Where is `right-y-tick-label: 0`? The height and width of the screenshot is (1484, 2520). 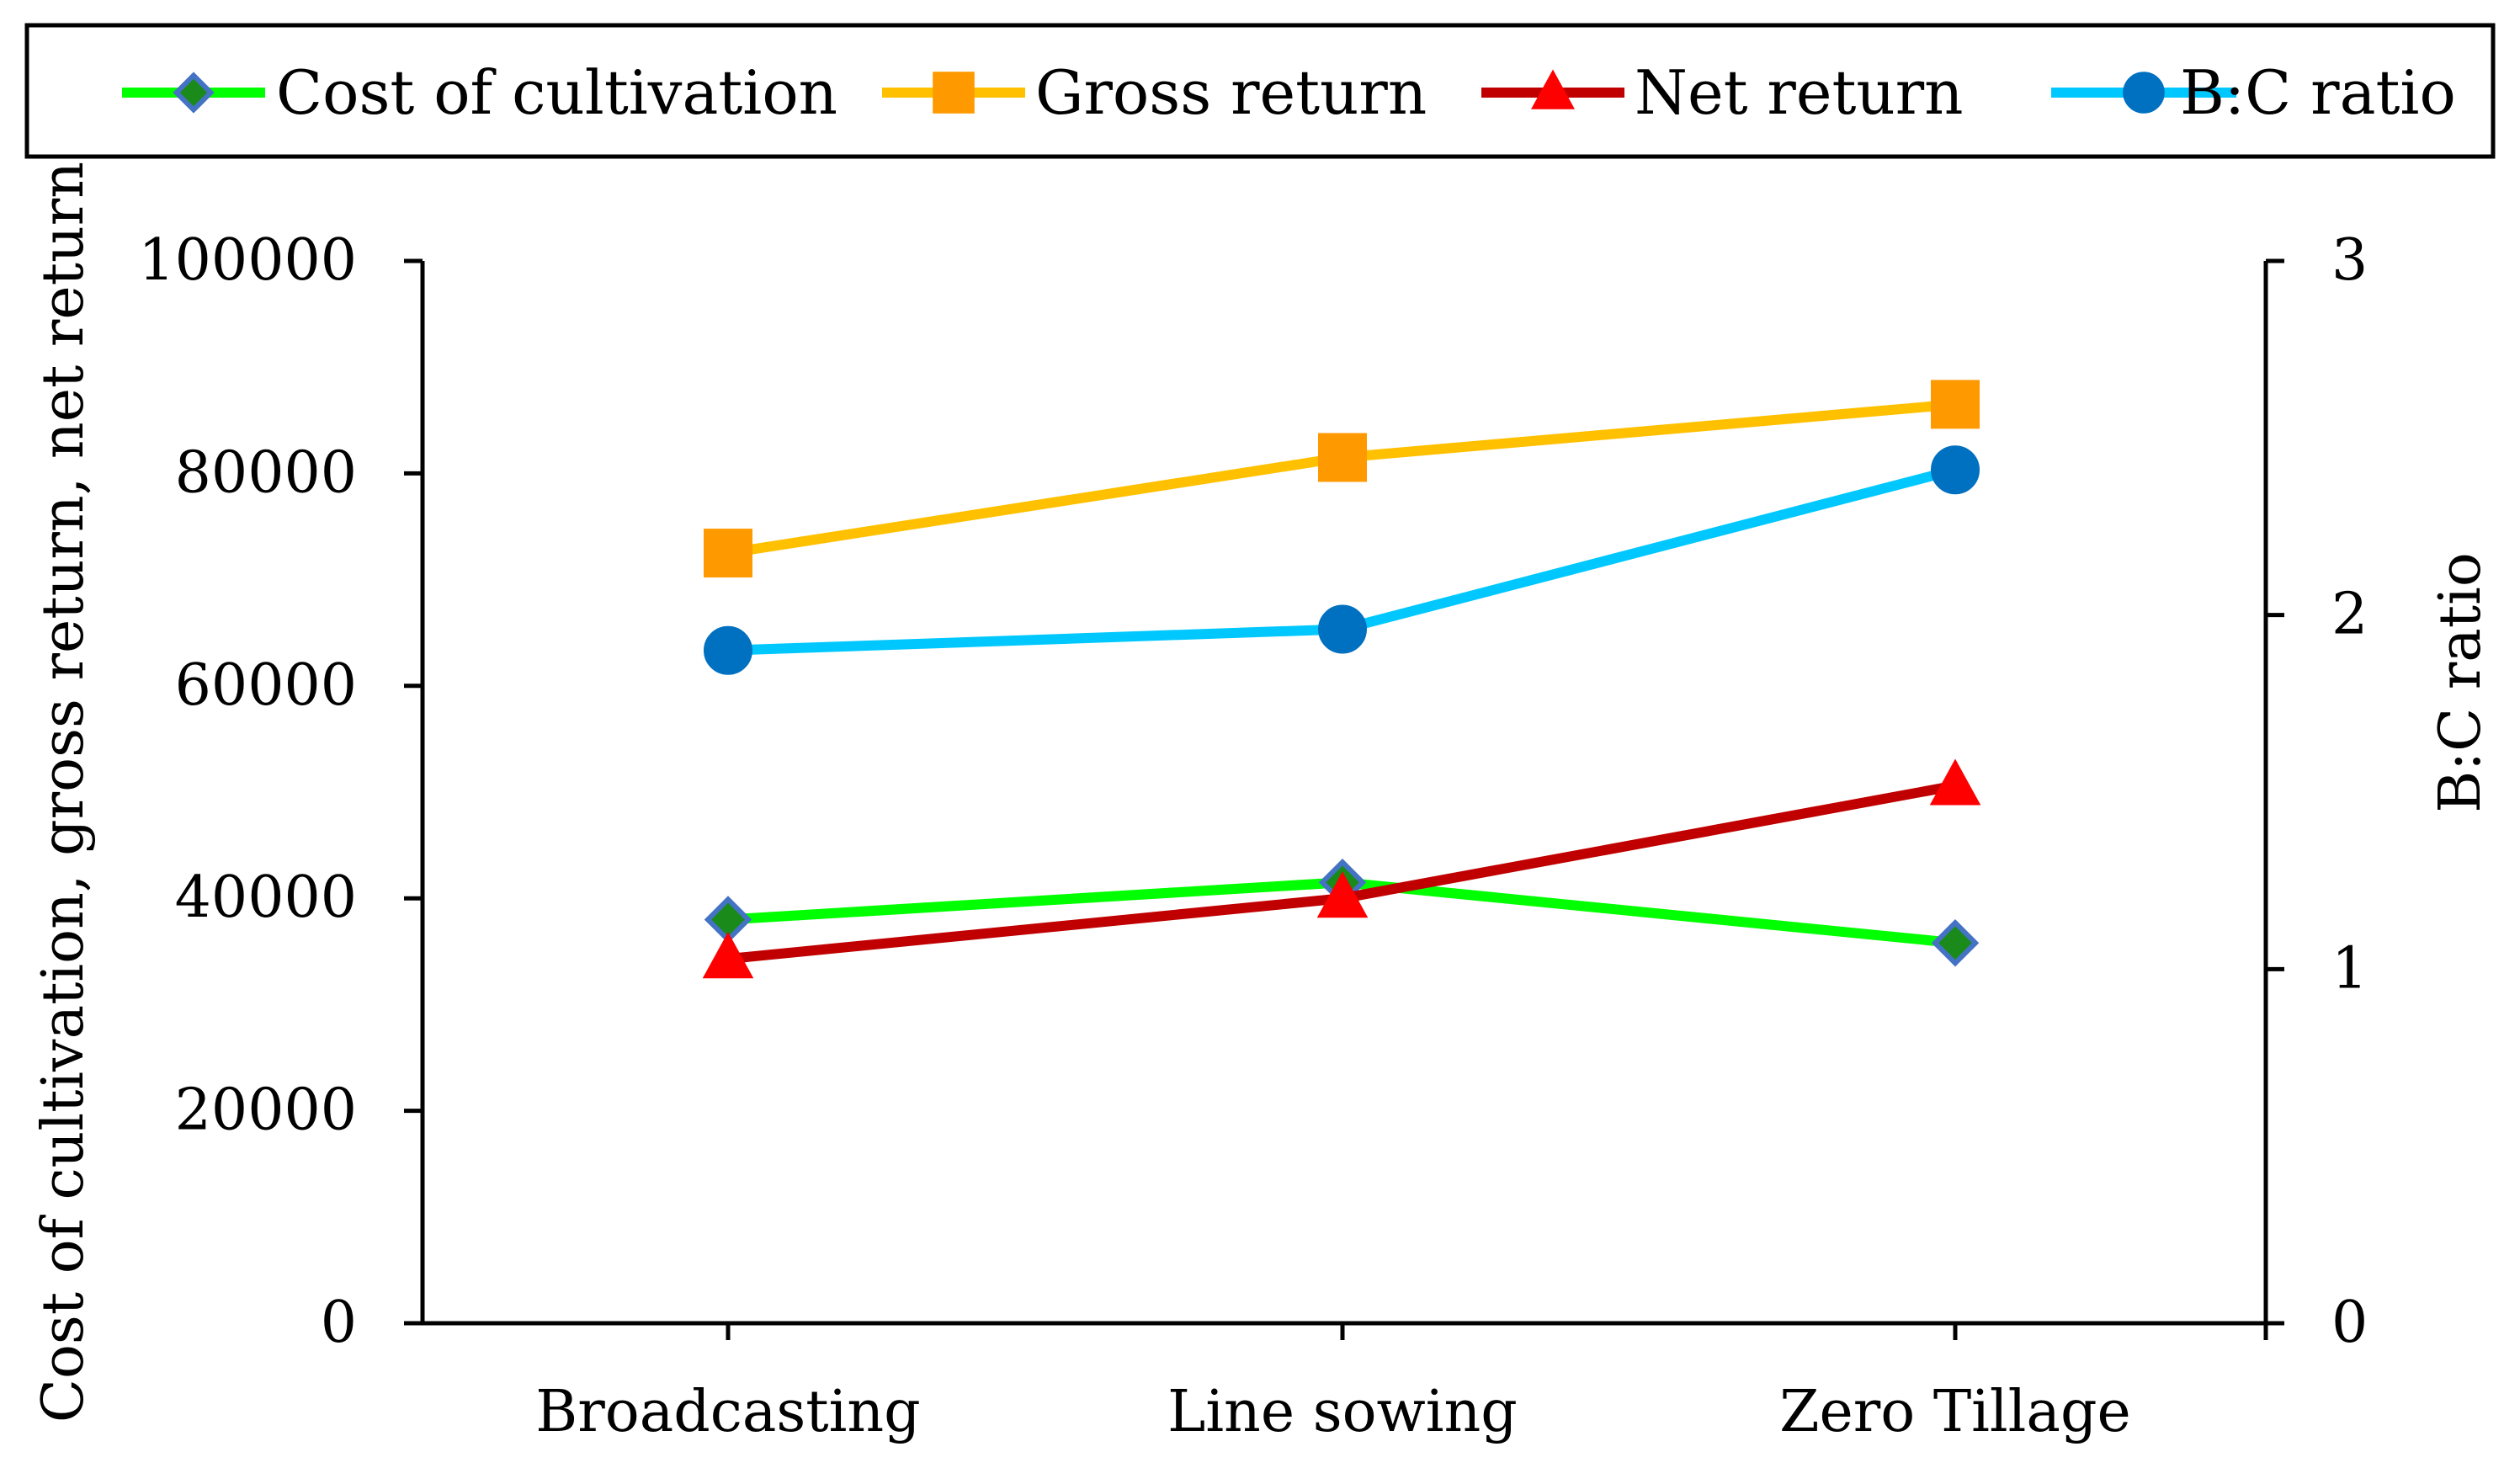
right-y-tick-label: 0 is located at coordinates (2349, 1323).